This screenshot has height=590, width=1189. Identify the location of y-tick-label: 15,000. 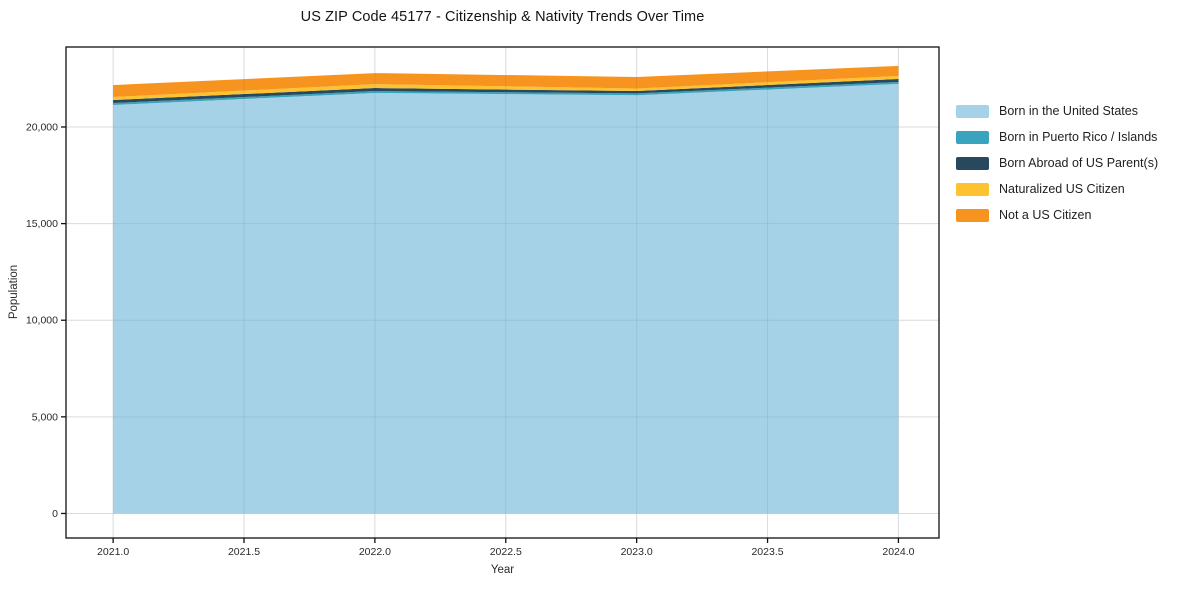
(42, 224).